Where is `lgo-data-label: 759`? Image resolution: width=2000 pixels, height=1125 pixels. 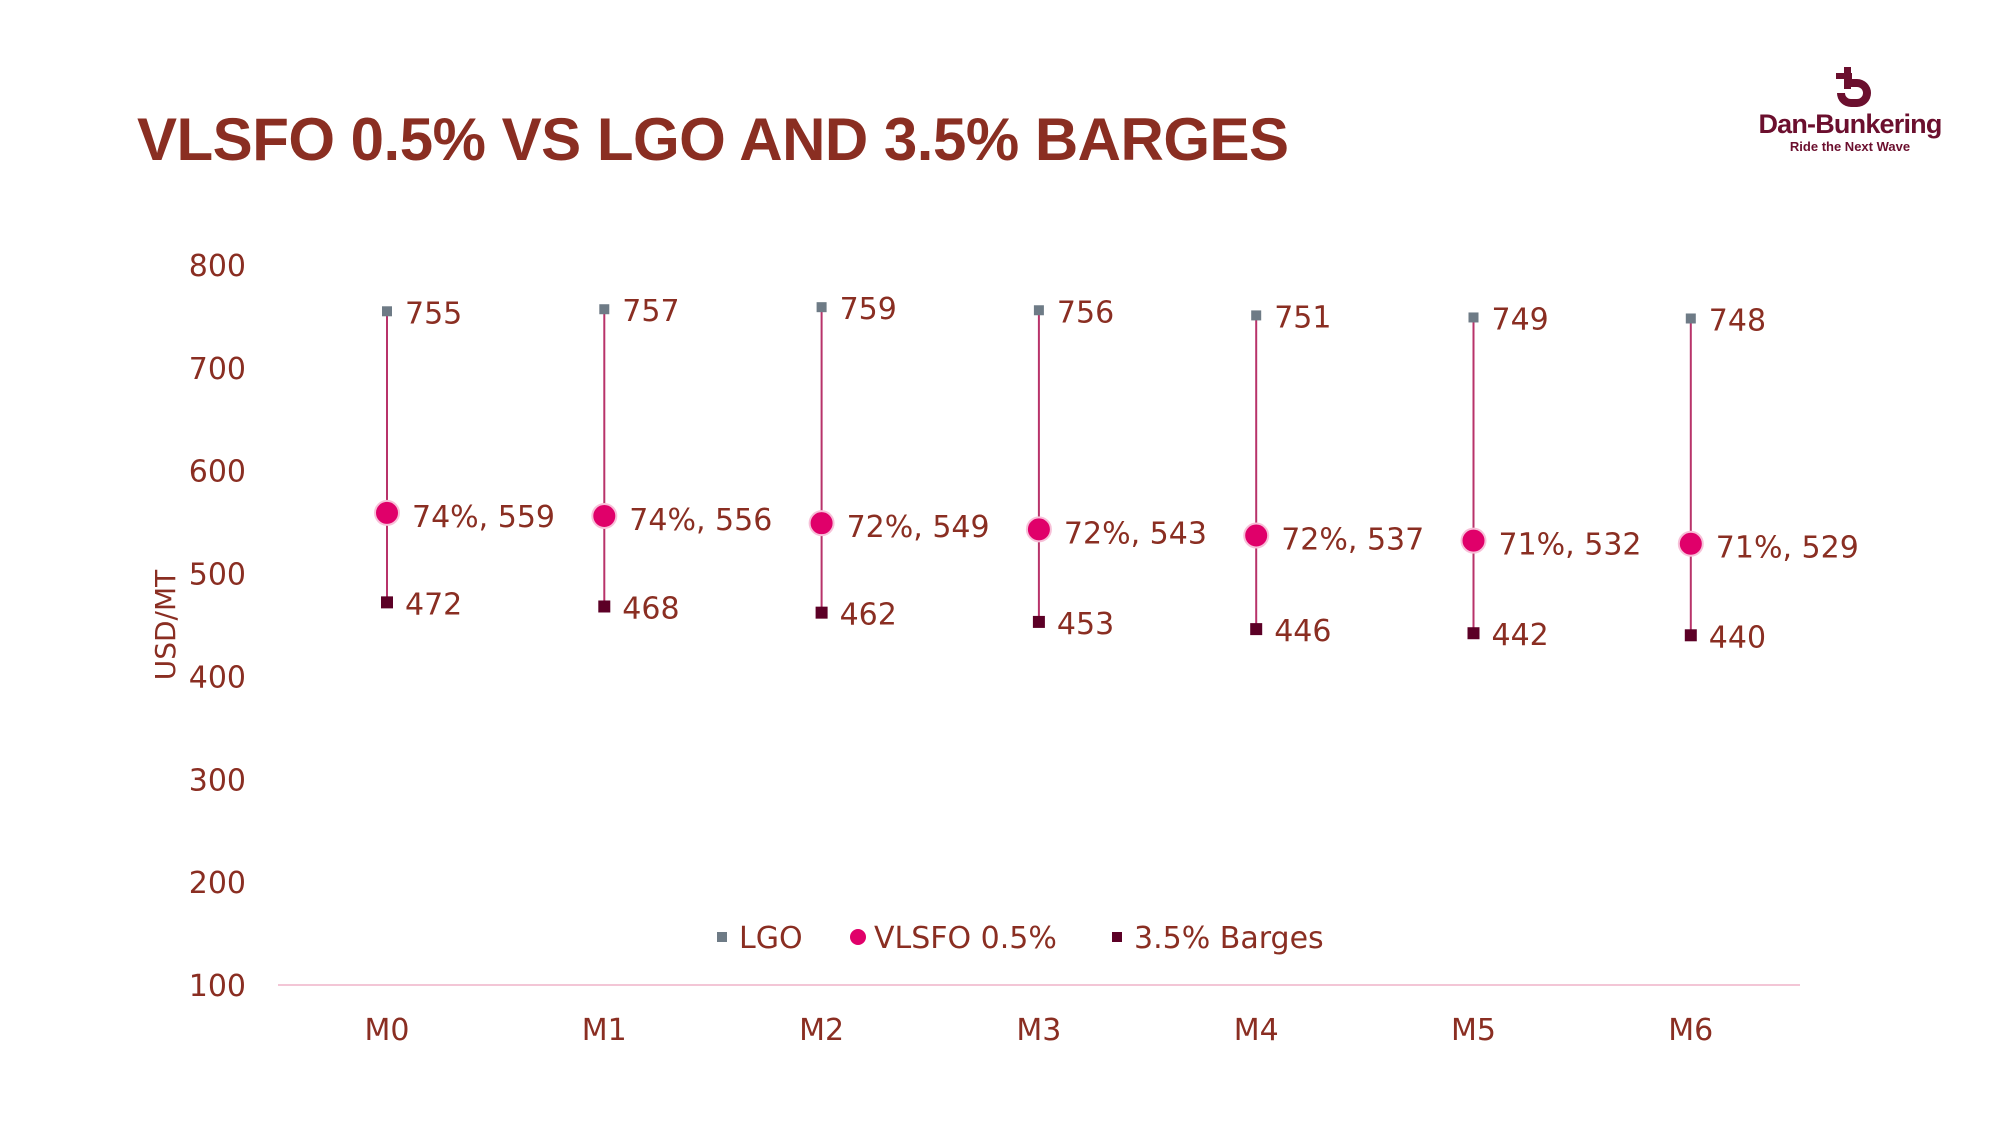
lgo-data-label: 759 is located at coordinates (868, 309).